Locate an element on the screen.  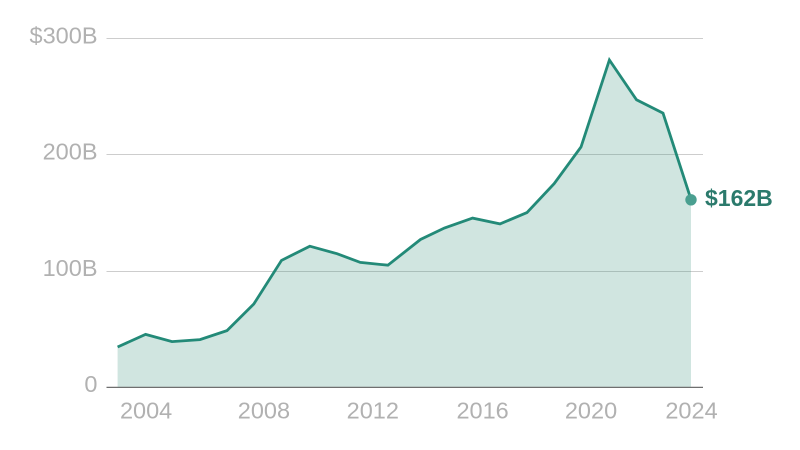
svg-text: 2012 is located at coordinates (373, 410).